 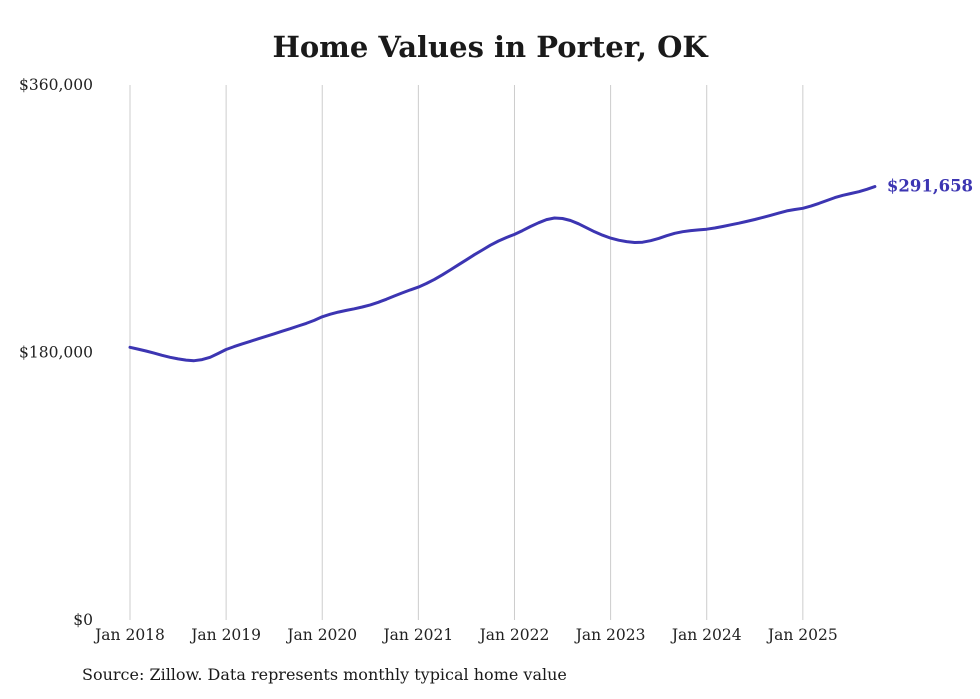 I want to click on chart-title: Home Values in Porter, OK, so click(x=490, y=47).